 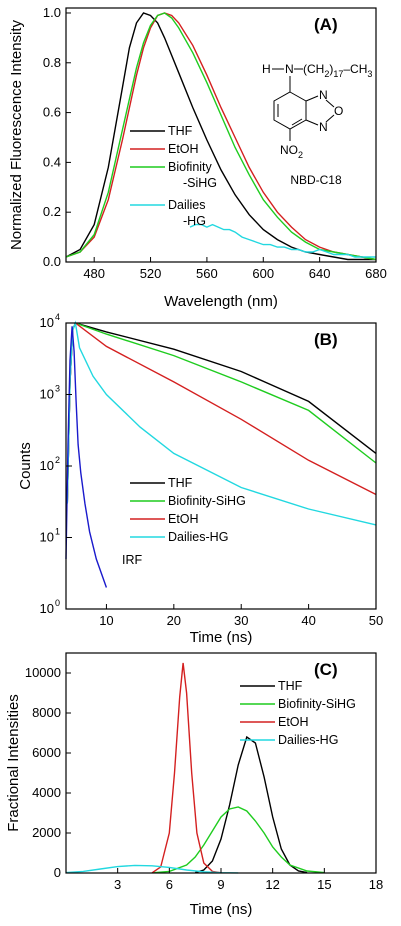 What do you see at coordinates (180, 131) in the screenshot?
I see `legend-a-thf: THF` at bounding box center [180, 131].